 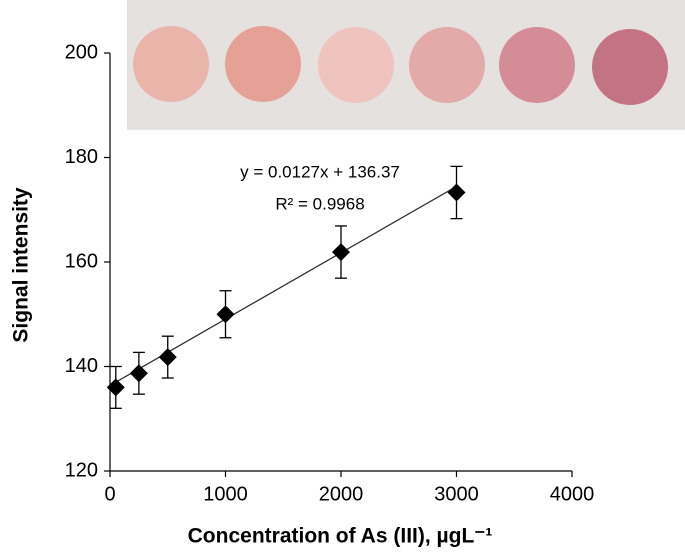 What do you see at coordinates (21, 265) in the screenshot?
I see `y-axis-title: Signal intensity` at bounding box center [21, 265].